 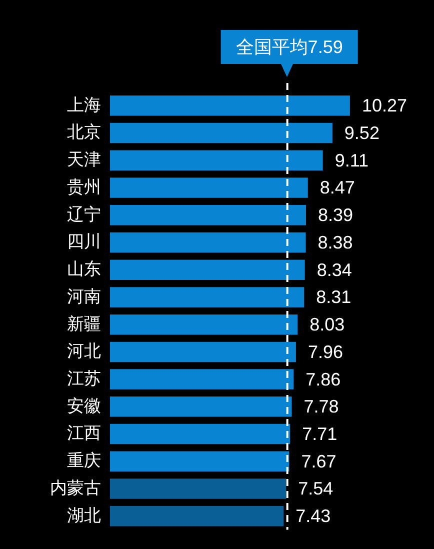 I want to click on y-tick-label: 上海, so click(x=84, y=104).